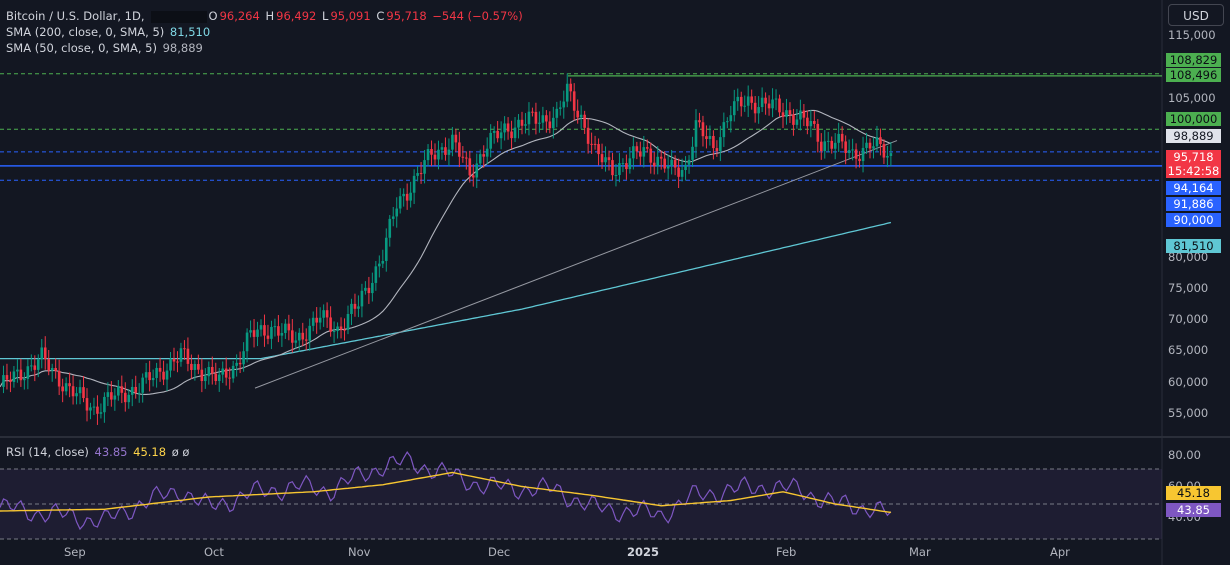  What do you see at coordinates (182, 48) in the screenshot?
I see `sma50-value: 98,889` at bounding box center [182, 48].